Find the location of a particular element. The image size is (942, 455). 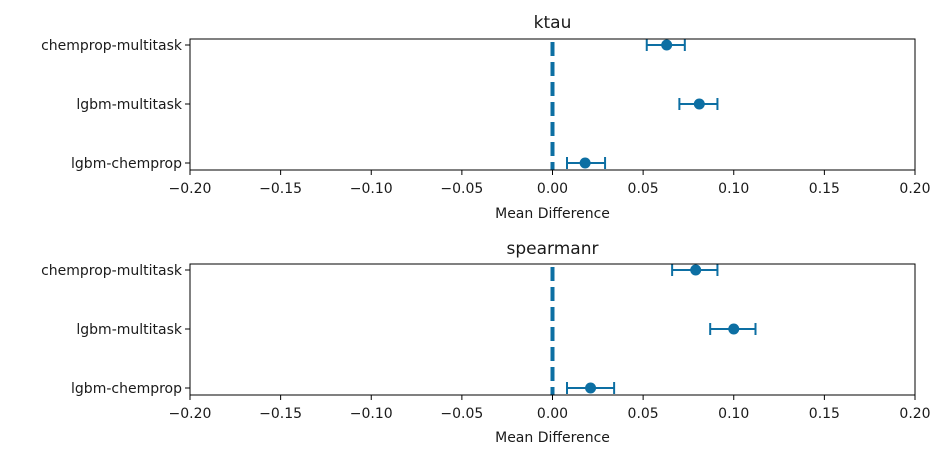

chart-title: ktau is located at coordinates (553, 23).